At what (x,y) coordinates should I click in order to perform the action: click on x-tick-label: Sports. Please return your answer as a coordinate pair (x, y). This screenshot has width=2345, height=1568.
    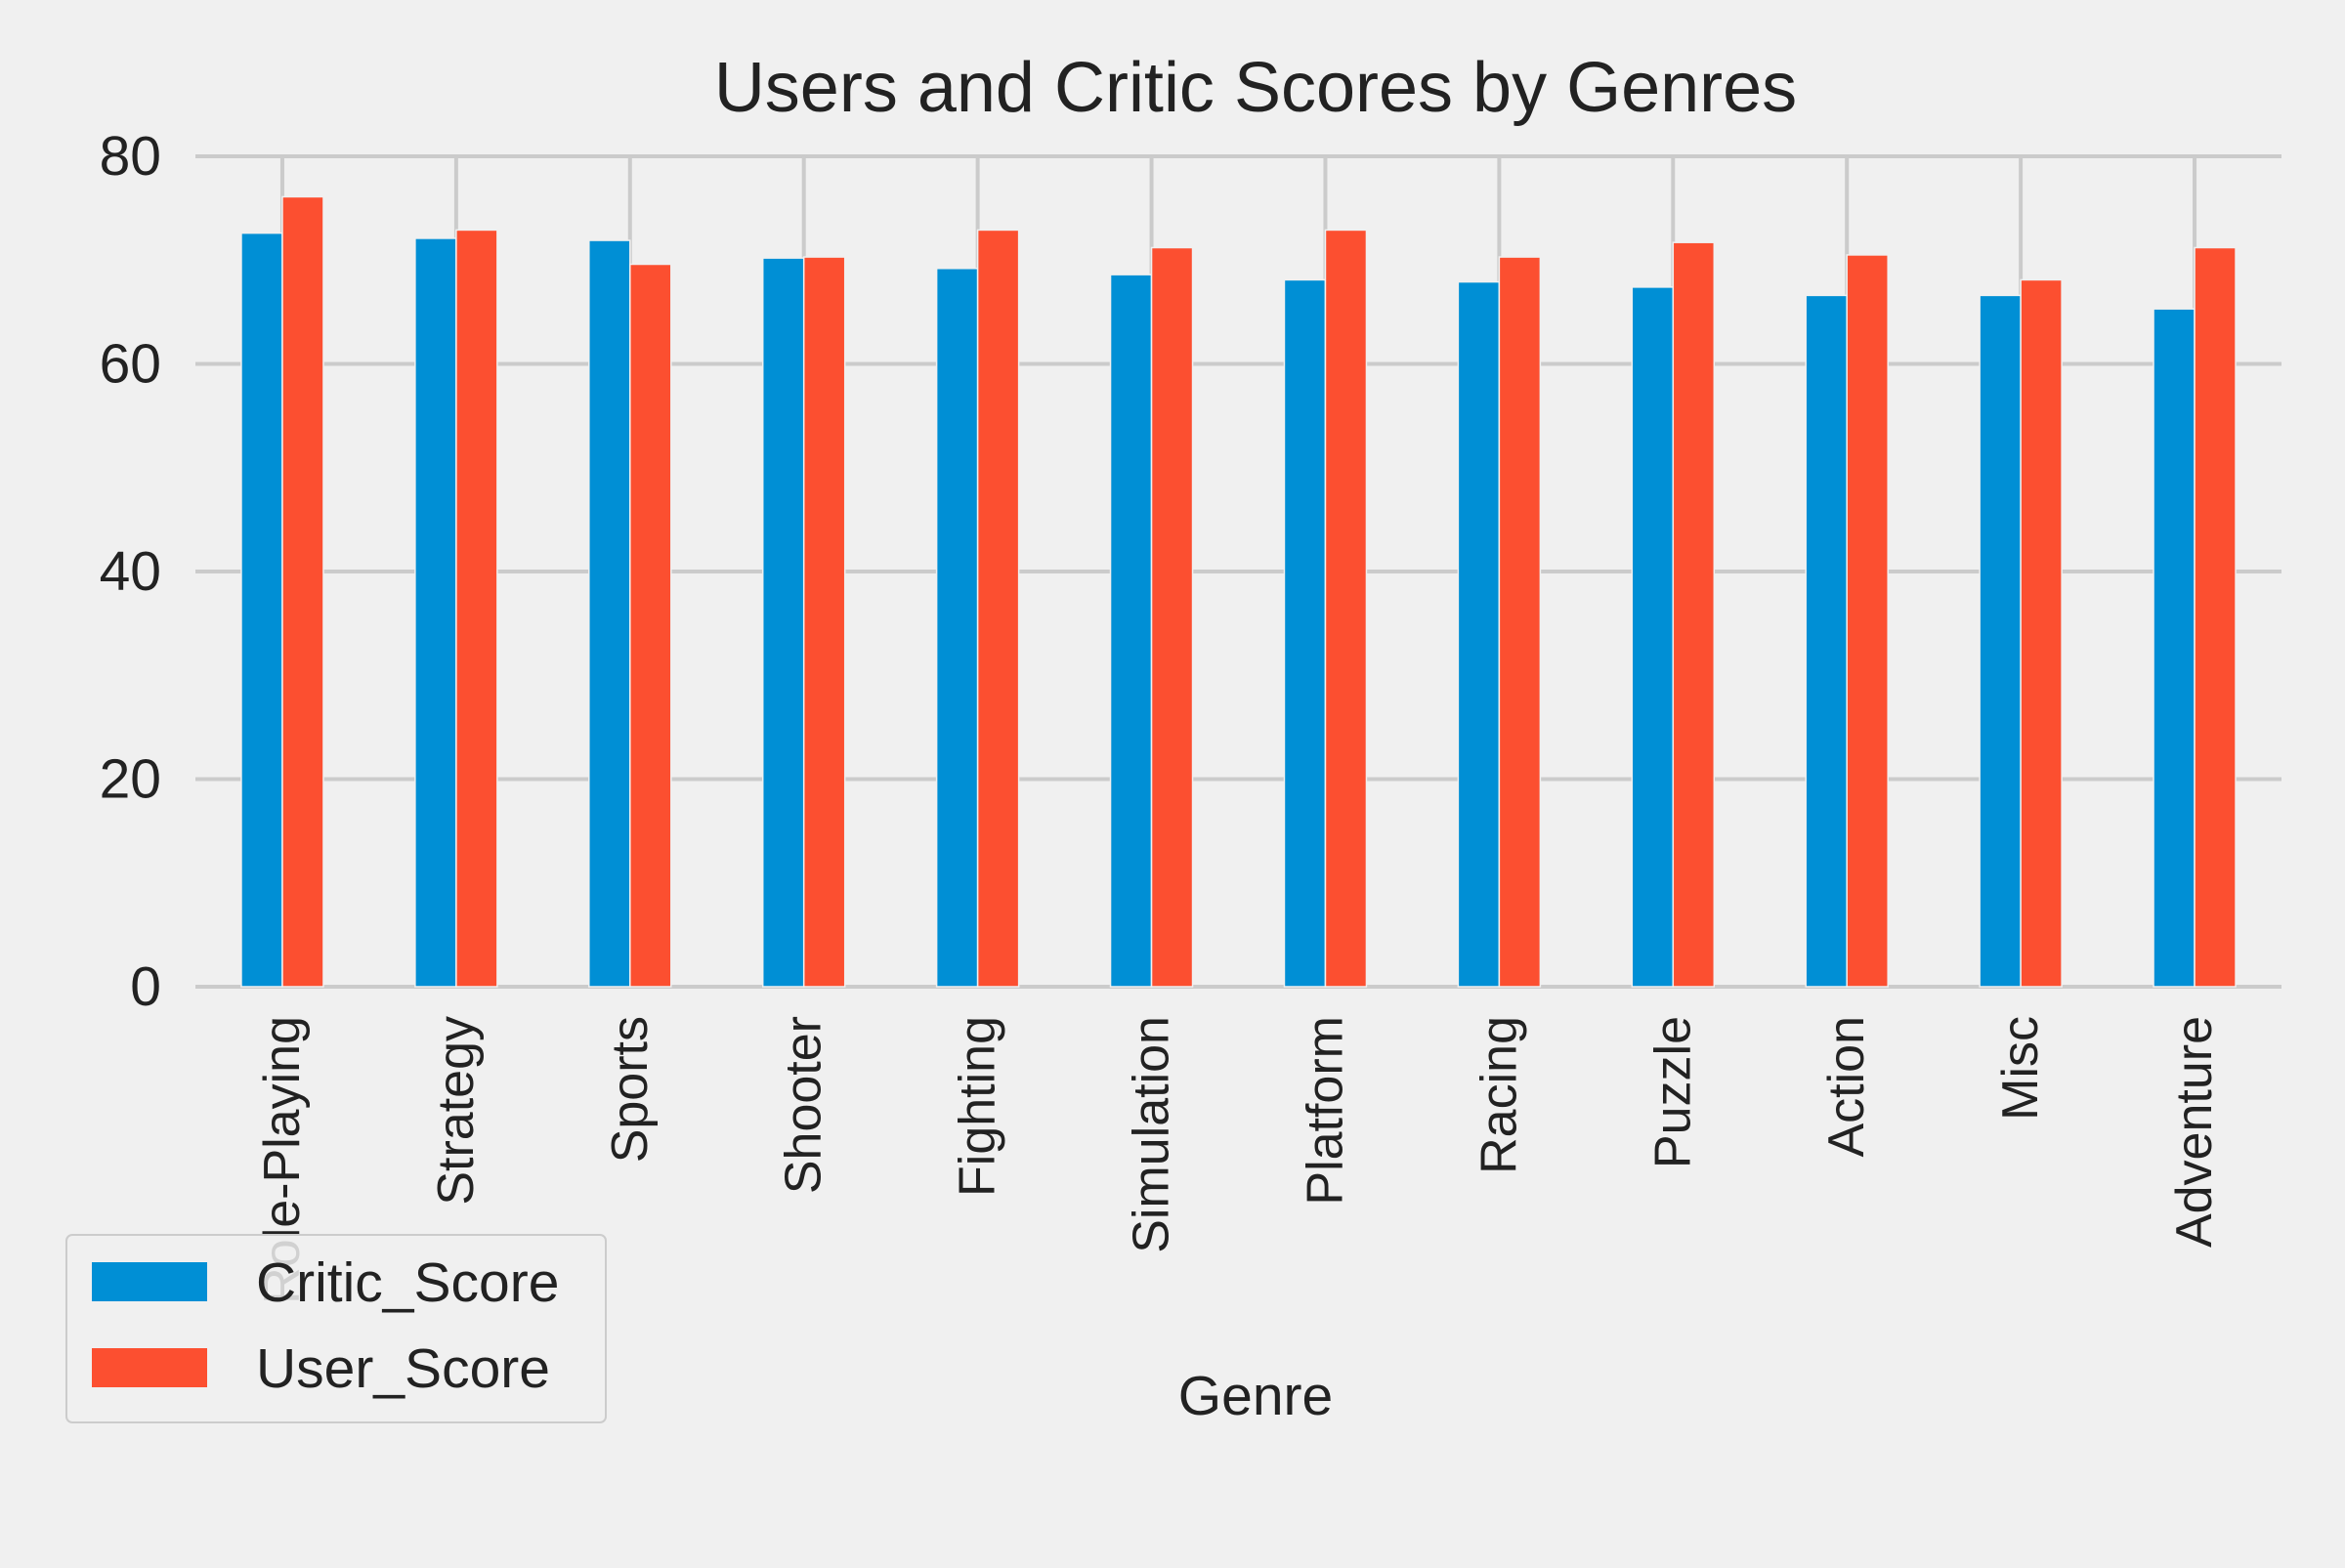
    Looking at the image, I should click on (630, 1089).